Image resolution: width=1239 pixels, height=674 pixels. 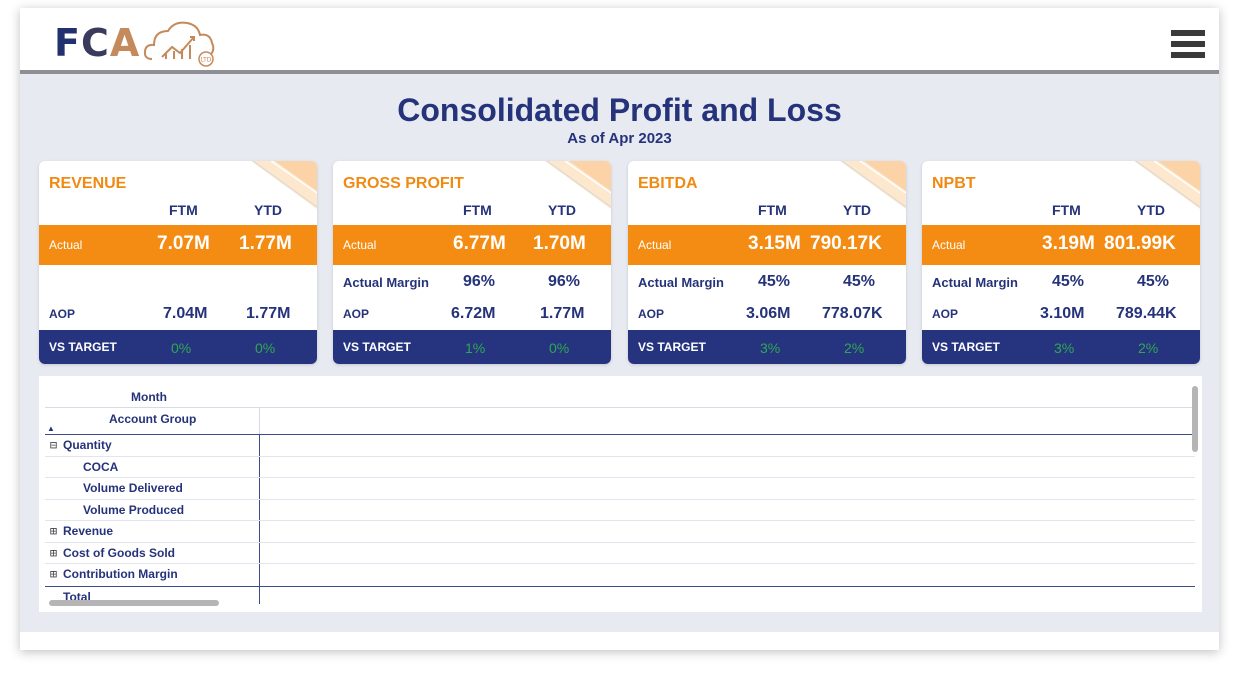 What do you see at coordinates (88, 531) in the screenshot?
I see `row-label: Revenue` at bounding box center [88, 531].